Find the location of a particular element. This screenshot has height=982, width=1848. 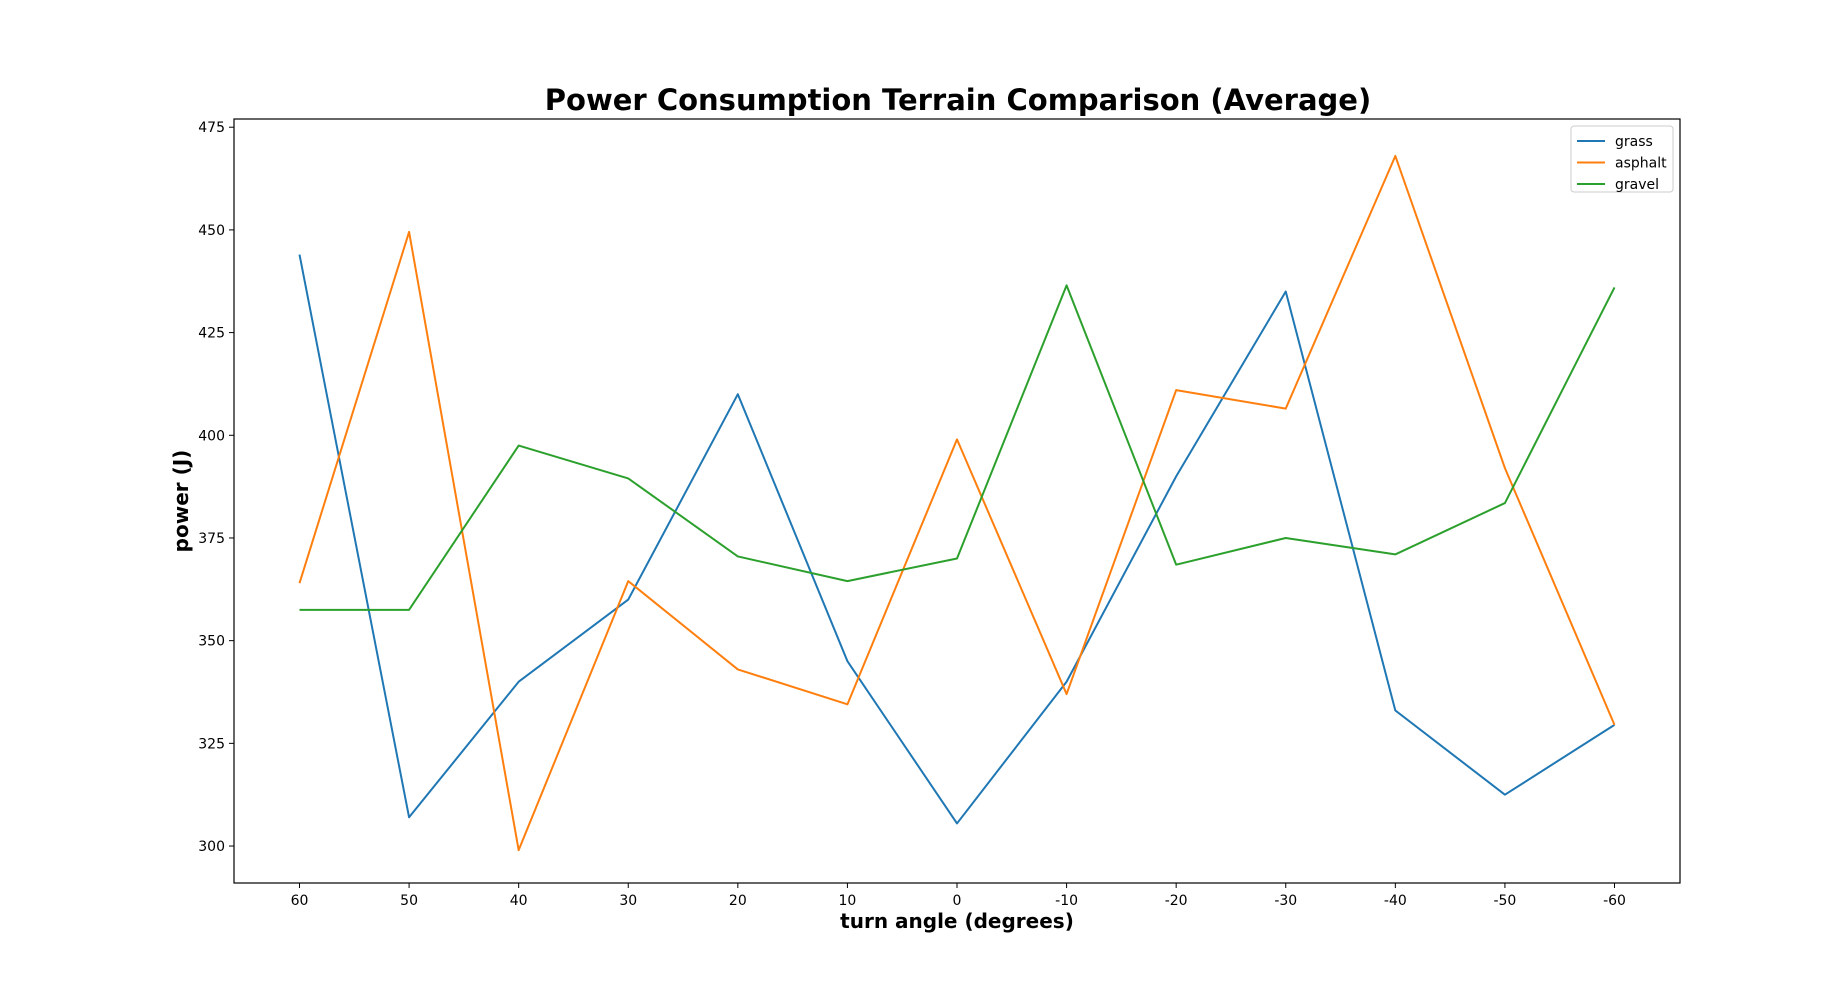

x-tick-label: -50 is located at coordinates (1504, 901).